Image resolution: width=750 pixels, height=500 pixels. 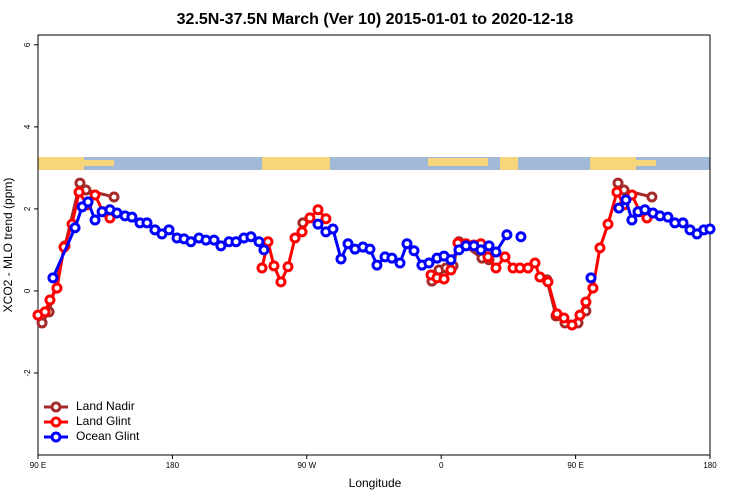 What do you see at coordinates (374, 163) in the screenshot?
I see `map-strip` at bounding box center [374, 163].